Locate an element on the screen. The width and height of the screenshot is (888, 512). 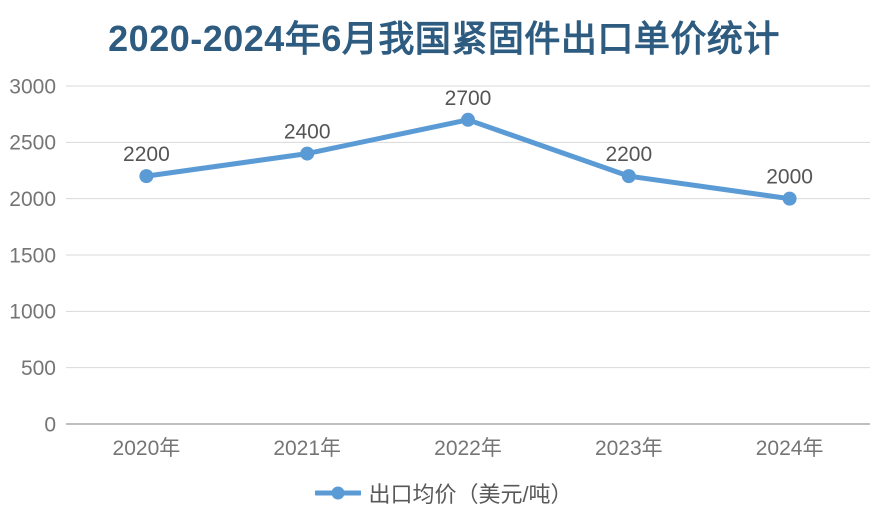
y-tick-label: 3000 is located at coordinates (32, 86).